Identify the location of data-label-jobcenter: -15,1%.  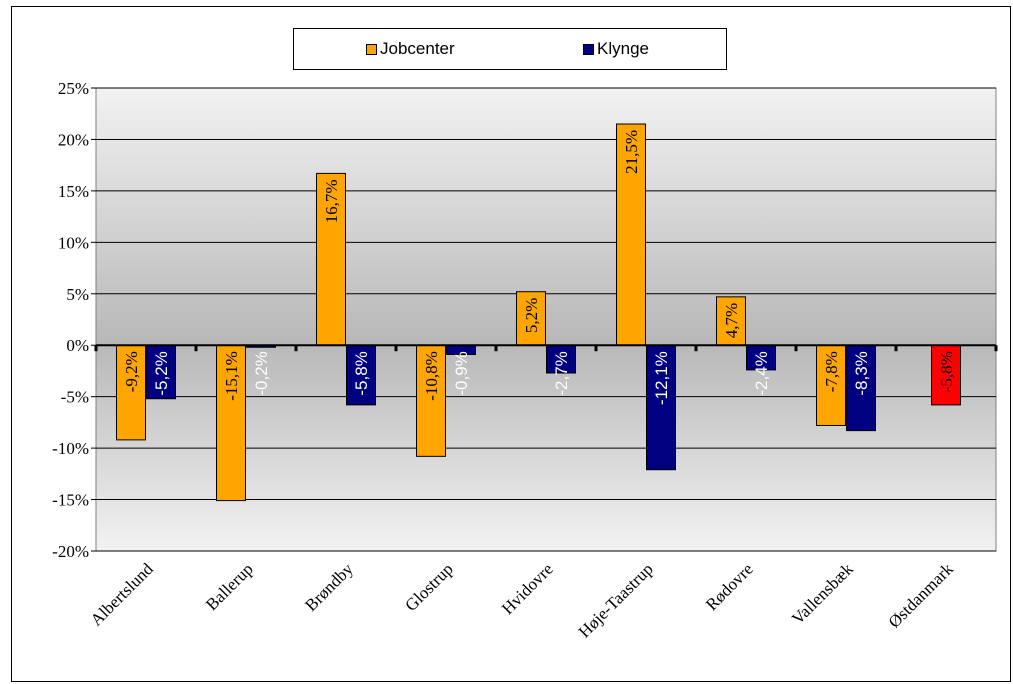
(231, 376).